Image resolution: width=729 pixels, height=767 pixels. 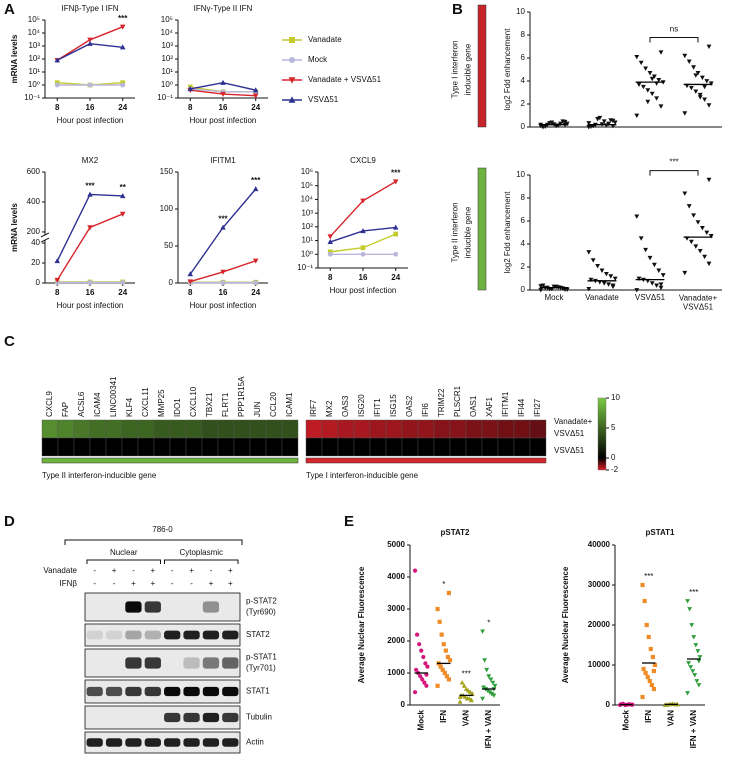 What do you see at coordinates (465, 718) in the screenshot?
I see `category-label: VAN` at bounding box center [465, 718].